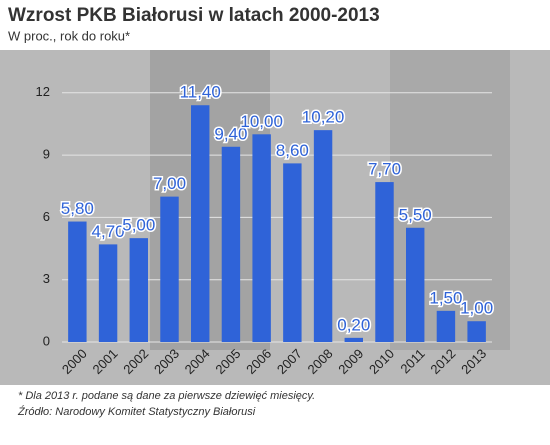 Image resolution: width=550 pixels, height=445 pixels. Describe the element at coordinates (323, 117) in the screenshot. I see `value-label: 10,20` at that location.